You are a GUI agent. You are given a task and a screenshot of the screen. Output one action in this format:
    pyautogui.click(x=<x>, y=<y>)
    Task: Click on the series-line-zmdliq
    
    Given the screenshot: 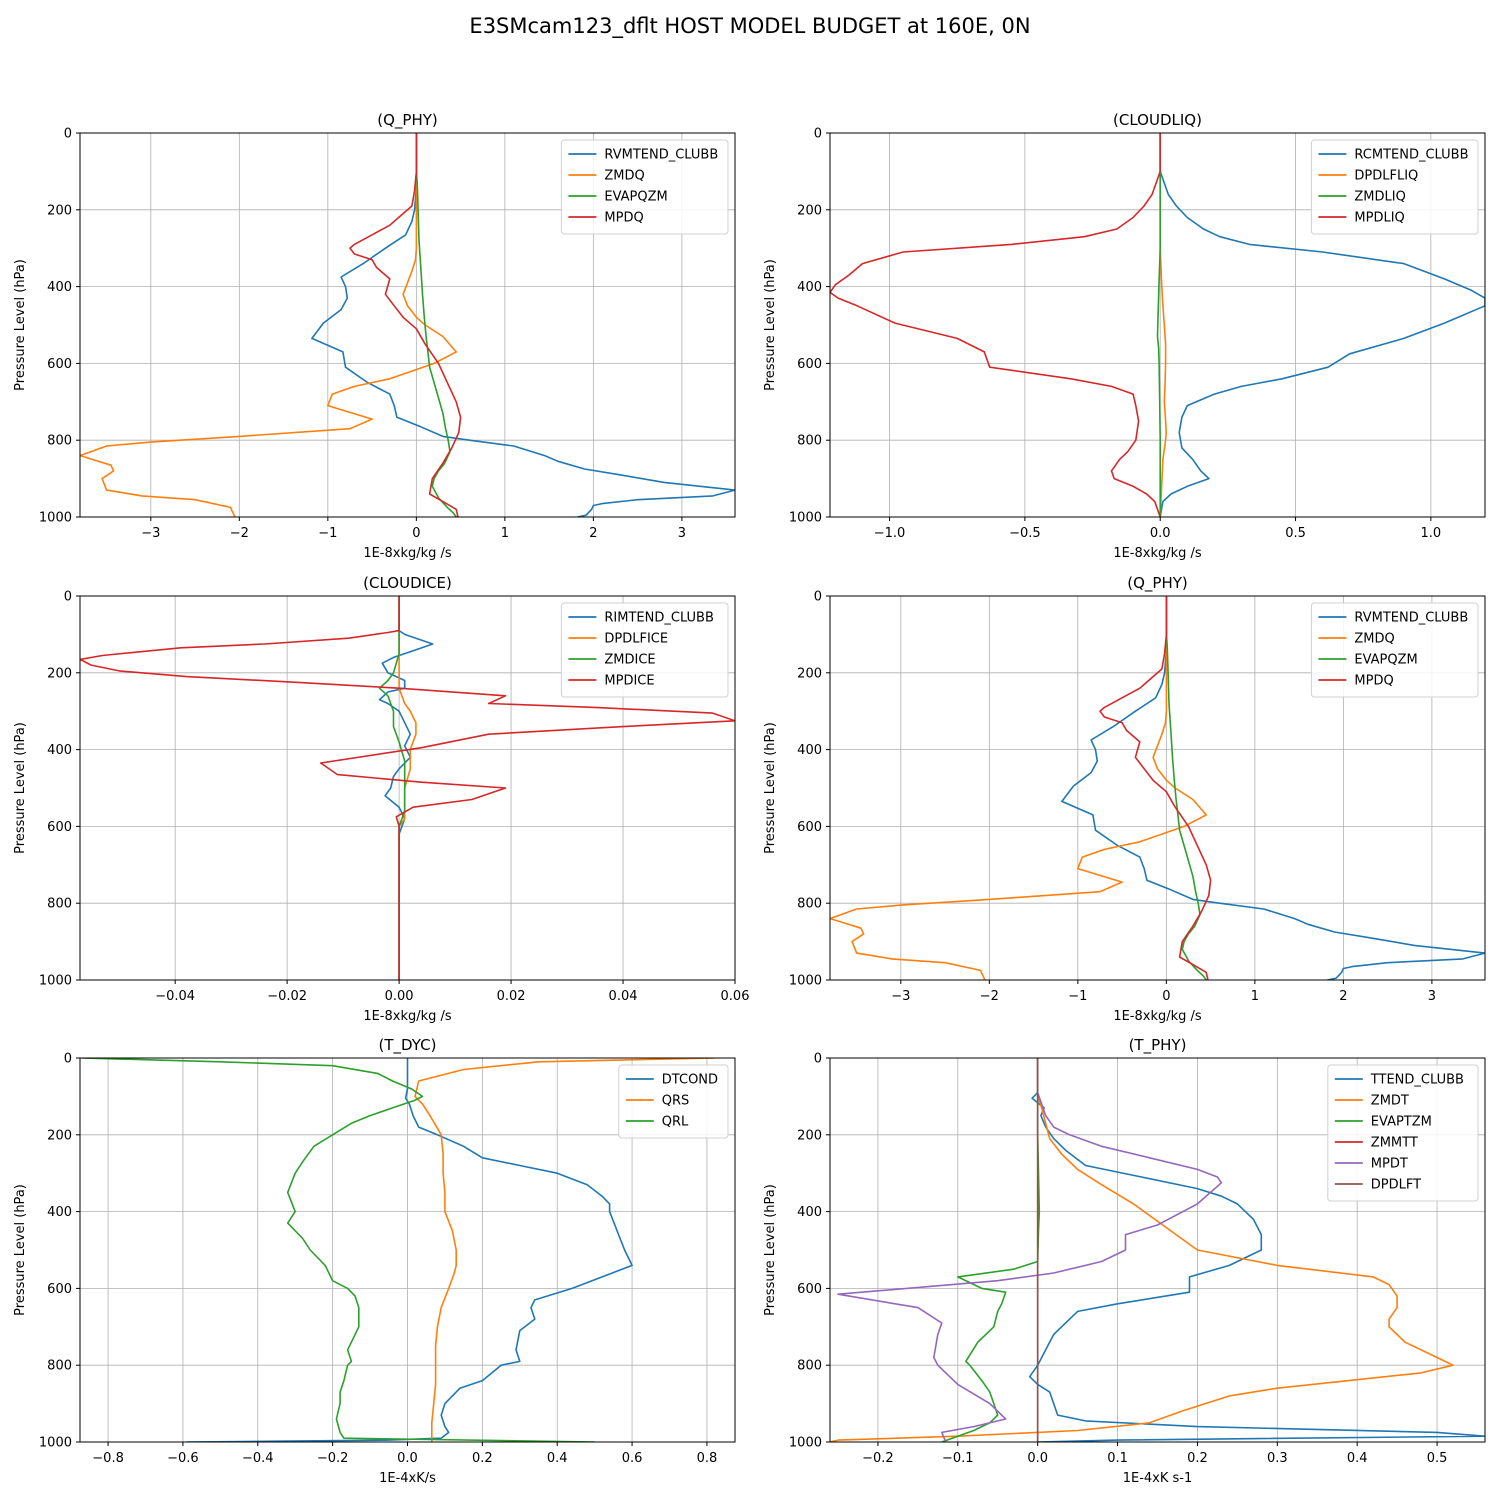 What is the action you would take?
    pyautogui.click(x=1158, y=325)
    